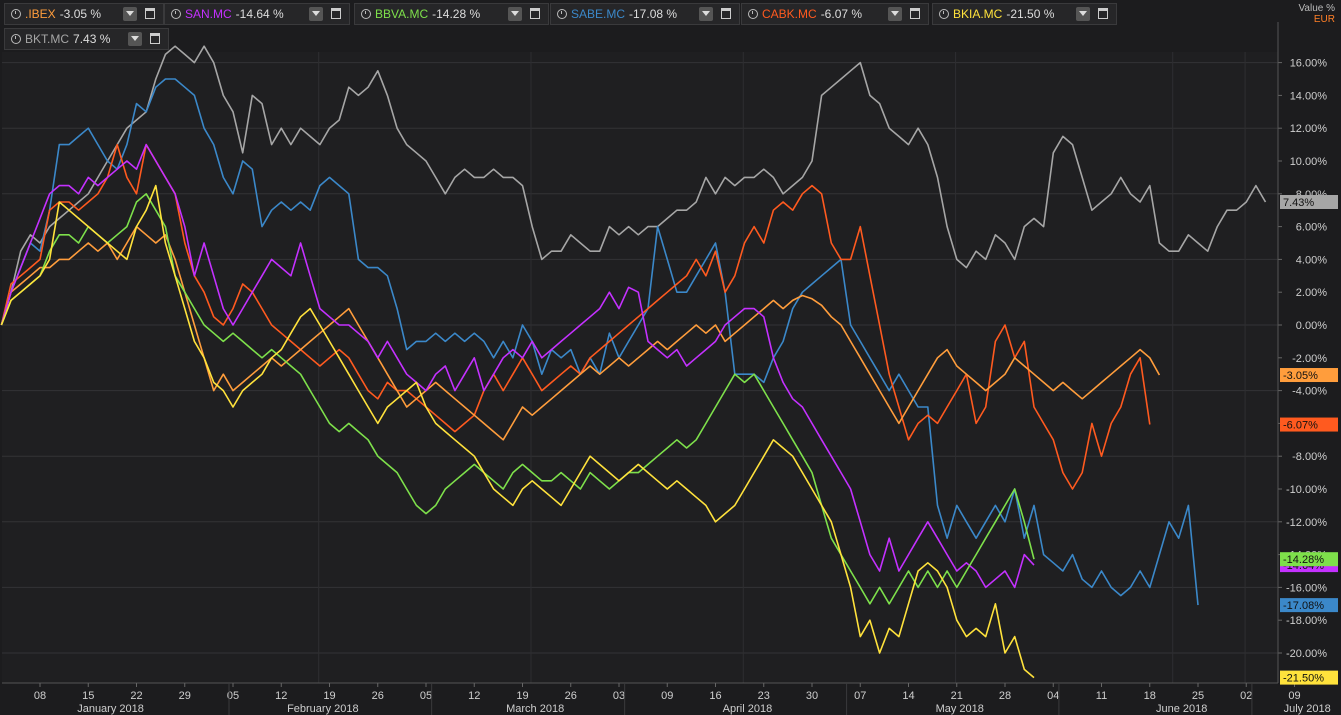  I want to click on end-value-label: -21.50%, so click(1303, 679).